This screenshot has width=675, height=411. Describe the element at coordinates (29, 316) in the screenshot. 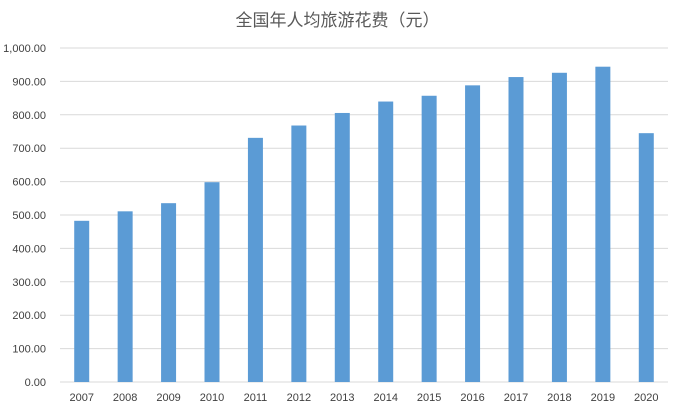

I see `y-tick-label: 200.00` at that location.